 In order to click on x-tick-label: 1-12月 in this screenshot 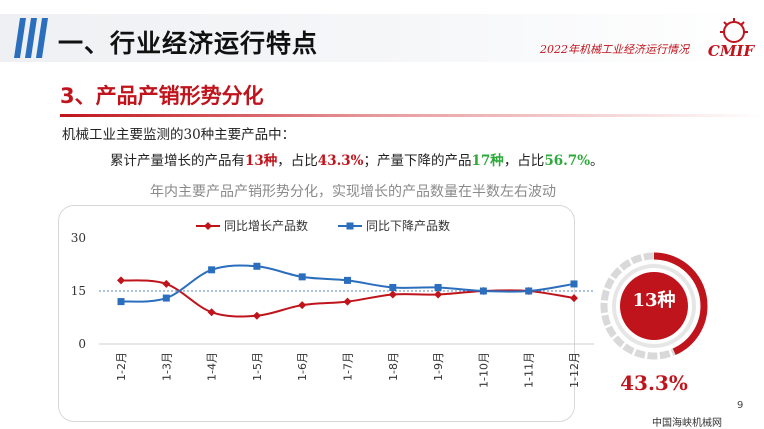, I will do `click(574, 370)`.